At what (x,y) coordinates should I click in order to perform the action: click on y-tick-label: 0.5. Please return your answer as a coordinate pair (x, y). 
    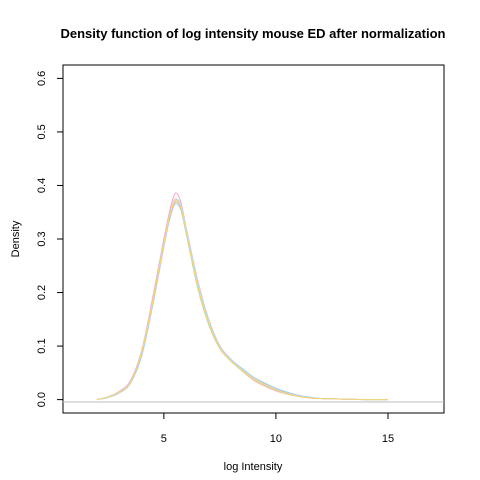
    Looking at the image, I should click on (42, 131).